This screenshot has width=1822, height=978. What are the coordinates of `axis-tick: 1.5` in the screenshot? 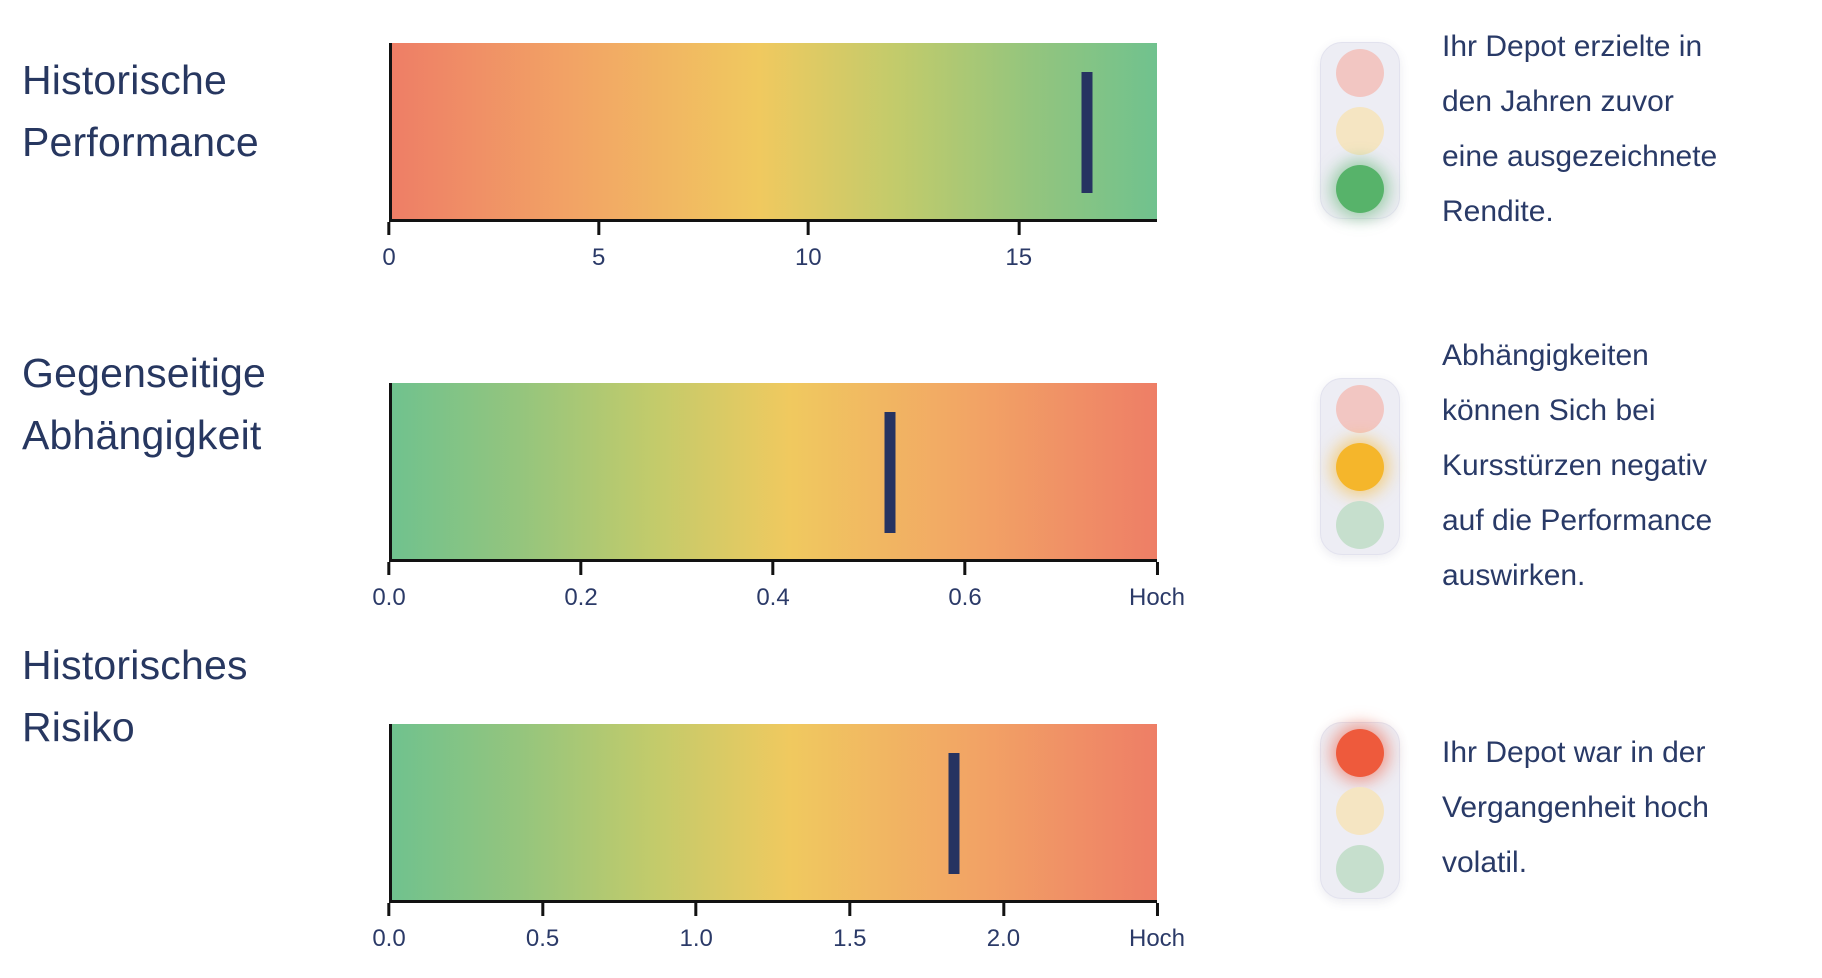 It's located at (849, 928).